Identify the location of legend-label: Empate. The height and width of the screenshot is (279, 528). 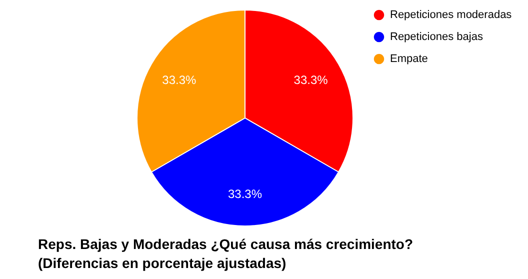
(409, 59).